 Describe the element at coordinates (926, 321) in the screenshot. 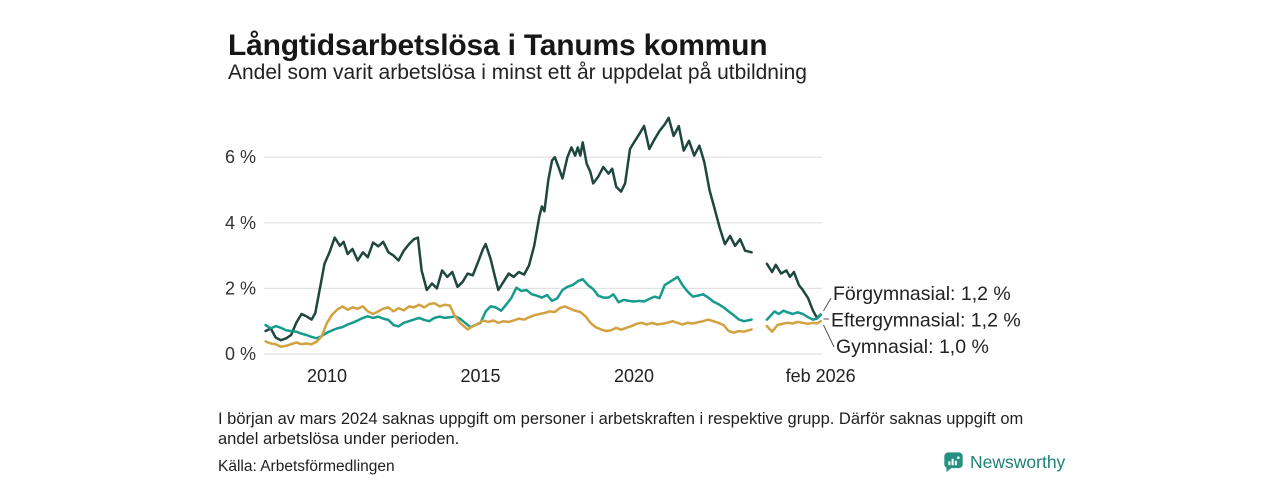

I see `series-end-label-eftergymnasial: Eftergymnasial: 1,2 %` at that location.